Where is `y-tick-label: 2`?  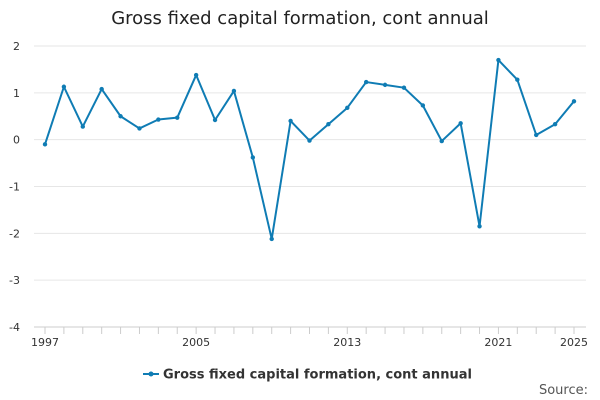
y-tick-label: 2 is located at coordinates (16, 46).